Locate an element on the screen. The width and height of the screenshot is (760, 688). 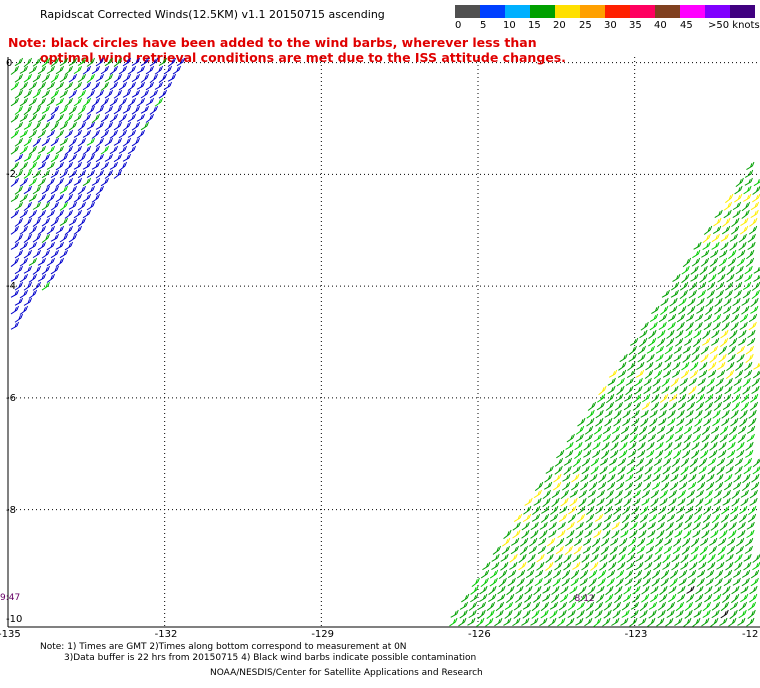
longitude-label: -126 is located at coordinates (479, 634).